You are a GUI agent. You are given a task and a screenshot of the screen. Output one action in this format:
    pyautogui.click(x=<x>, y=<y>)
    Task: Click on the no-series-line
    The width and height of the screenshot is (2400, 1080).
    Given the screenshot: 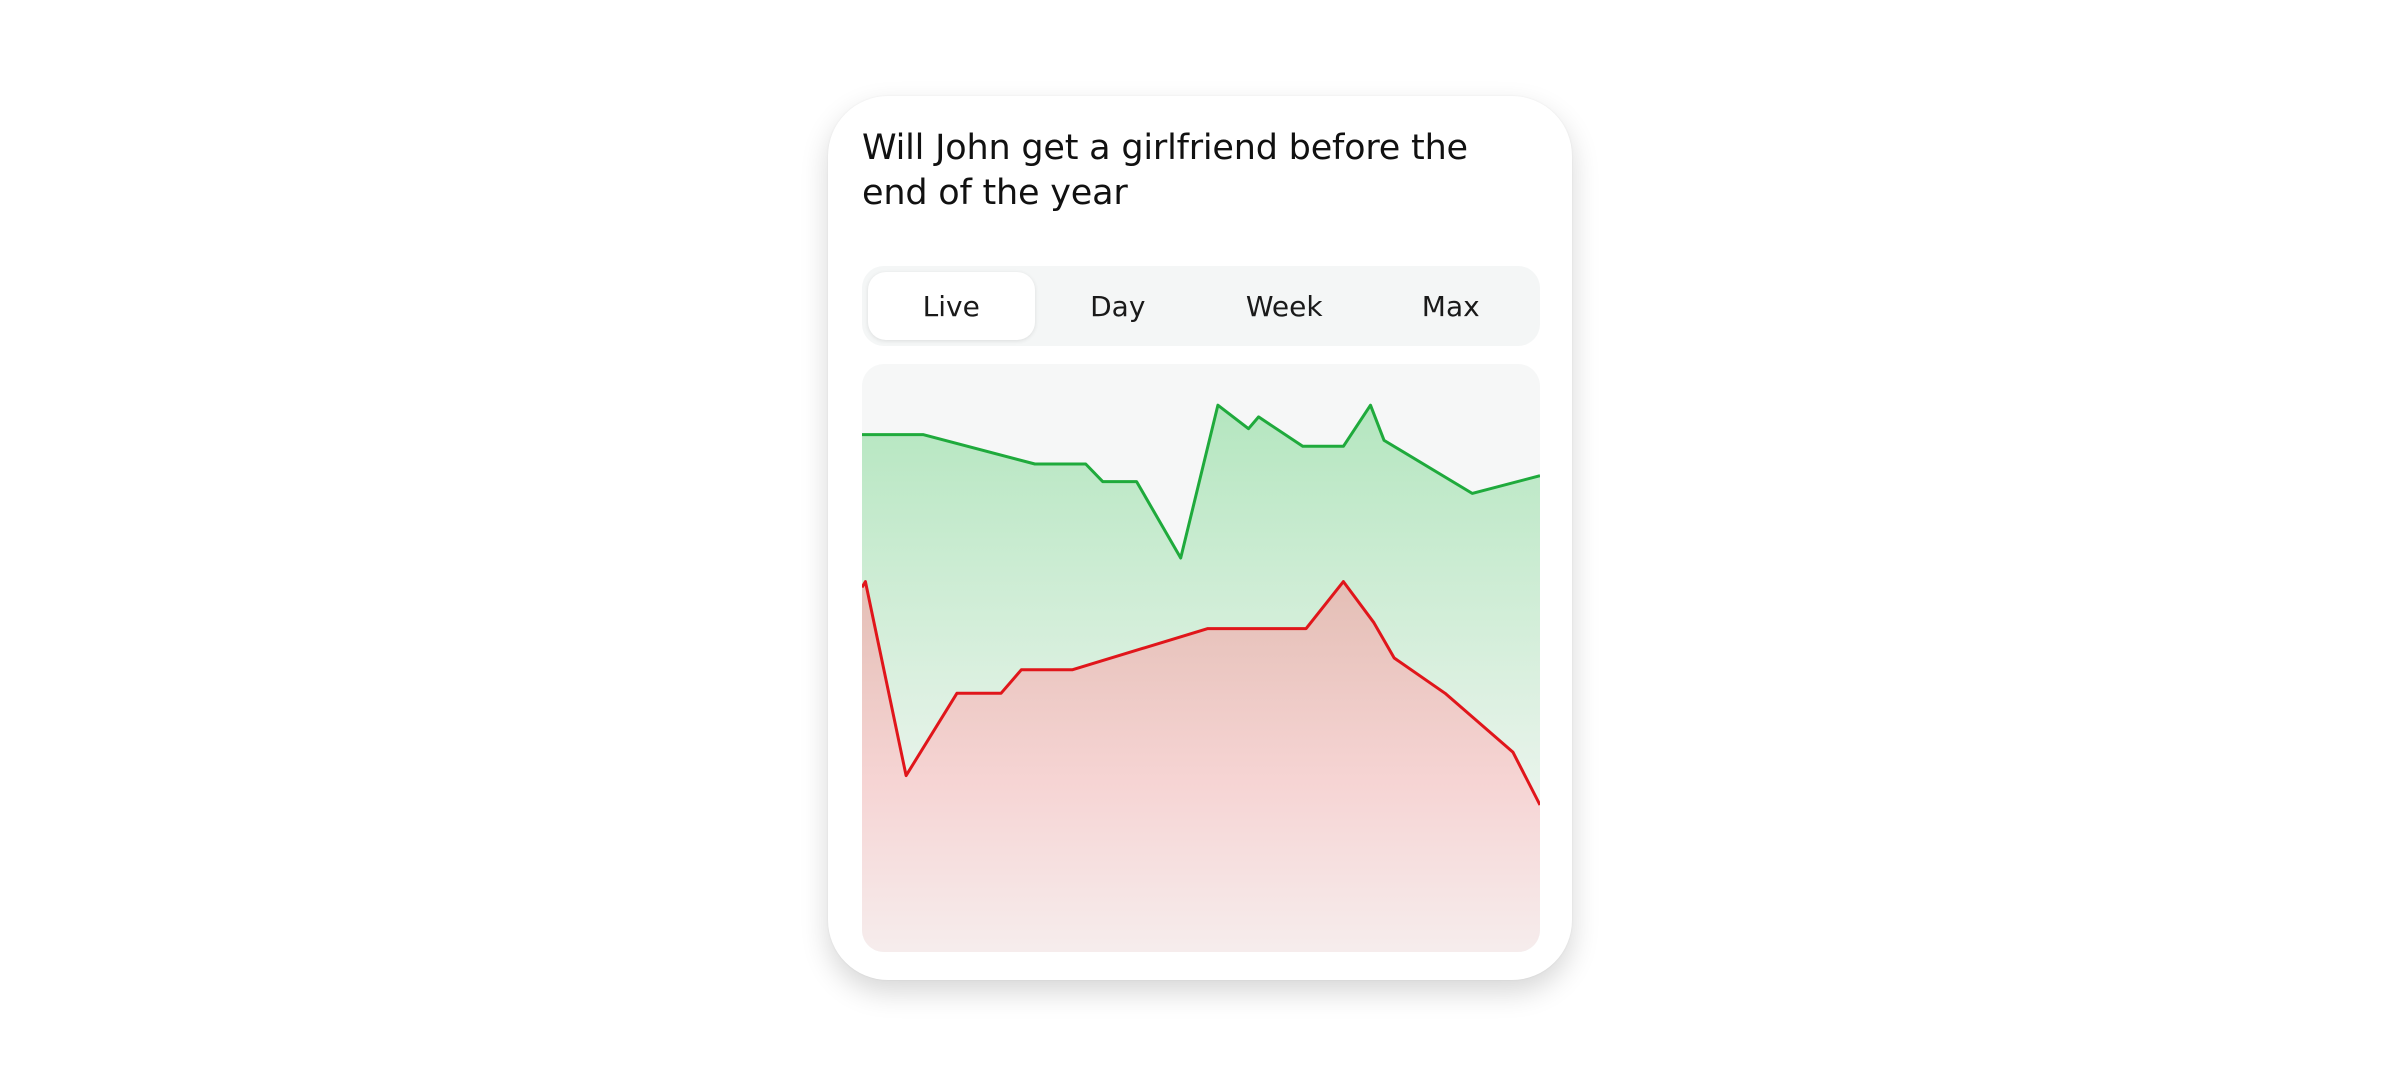 What is the action you would take?
    pyautogui.click(x=1201, y=693)
    